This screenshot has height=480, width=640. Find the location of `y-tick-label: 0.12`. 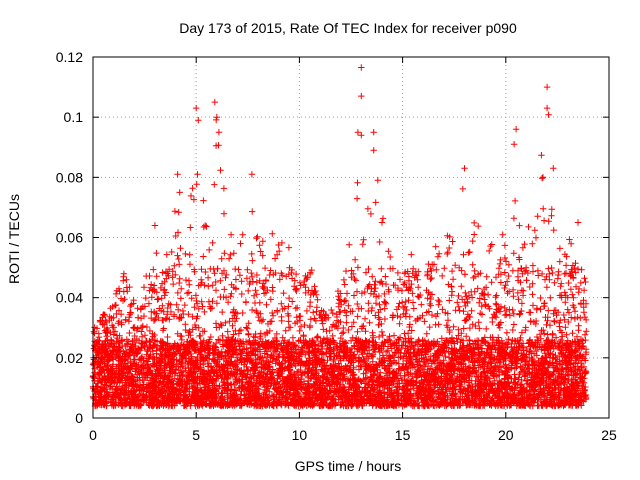

y-tick-label: 0.12 is located at coordinates (69, 57).